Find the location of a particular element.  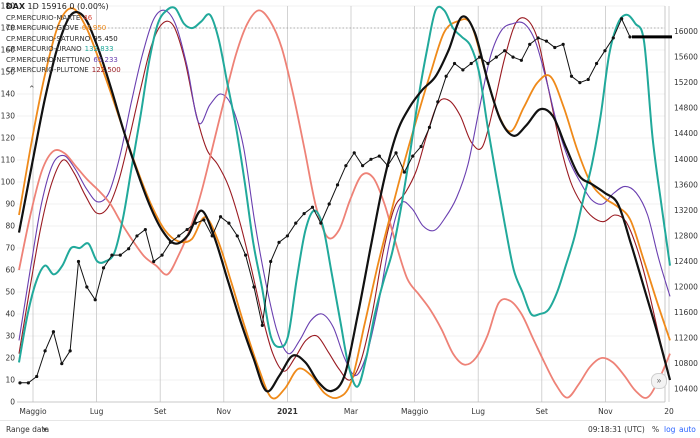

legend-item: CP.MERCURIO-GIOVE 64.950 is located at coordinates (63, 28).